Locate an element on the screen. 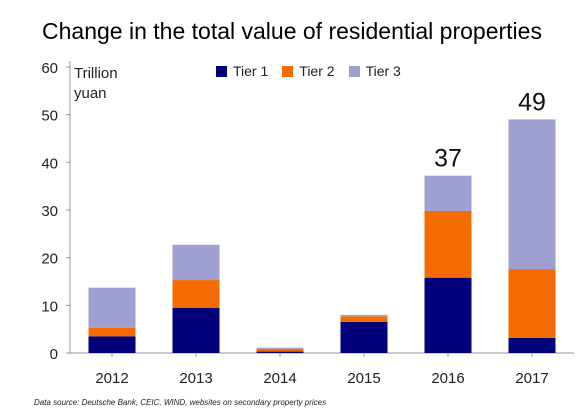 The width and height of the screenshot is (584, 414). legend-label-tier-2: Tier 2 is located at coordinates (317, 71).